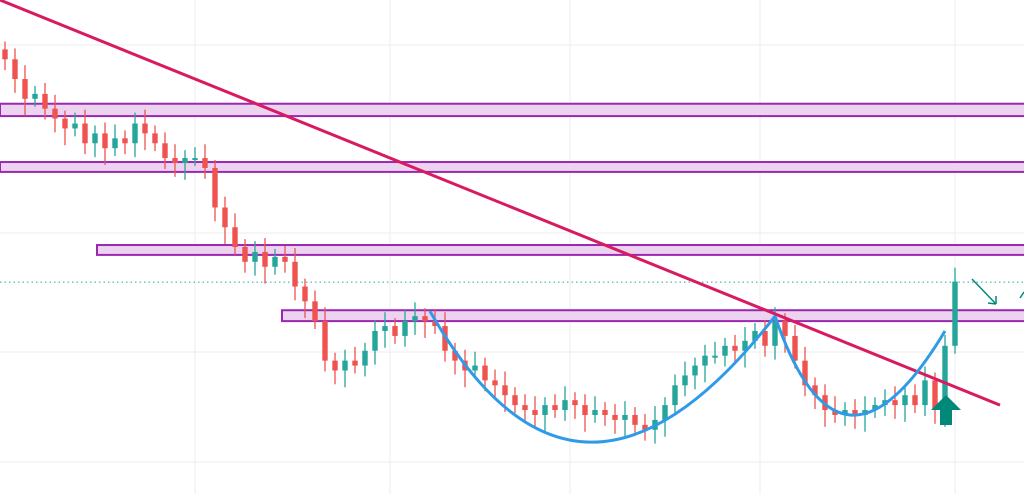 This screenshot has width=1024, height=494. Describe the element at coordinates (1021, 295) in the screenshot. I see `arrow-up-right-icon` at that location.